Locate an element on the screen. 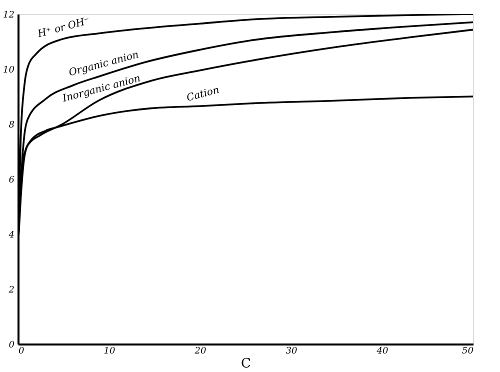 The width and height of the screenshot is (500, 372). x-tick-label: 20 is located at coordinates (200, 351).